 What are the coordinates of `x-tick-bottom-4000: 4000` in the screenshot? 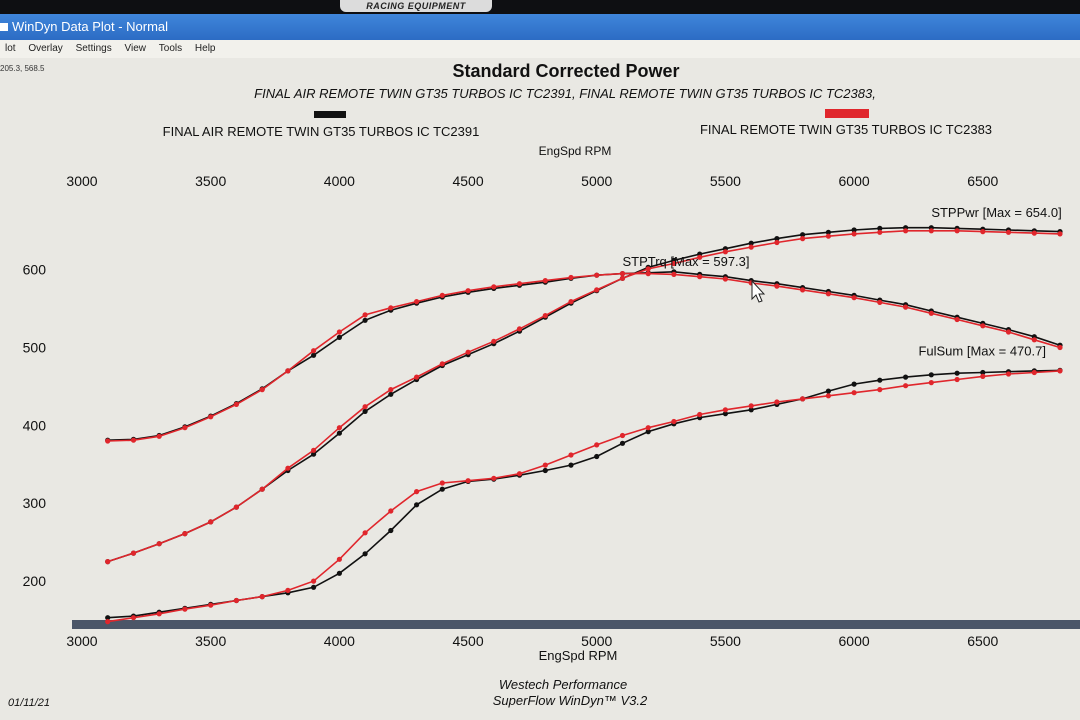 It's located at (339, 641).